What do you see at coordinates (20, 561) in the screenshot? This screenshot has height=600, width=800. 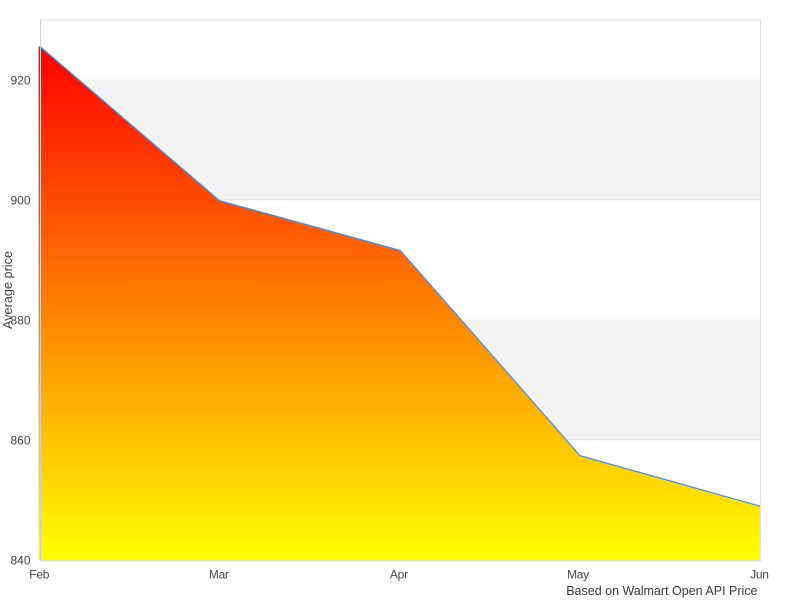 I see `svg-text: 840` at bounding box center [20, 561].